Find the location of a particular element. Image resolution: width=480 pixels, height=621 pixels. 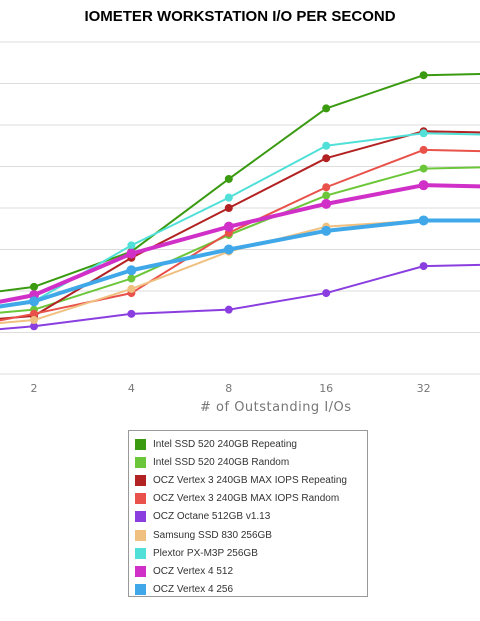

legend-item: OCZ Octane 512GB v1.13 is located at coordinates (248, 517).